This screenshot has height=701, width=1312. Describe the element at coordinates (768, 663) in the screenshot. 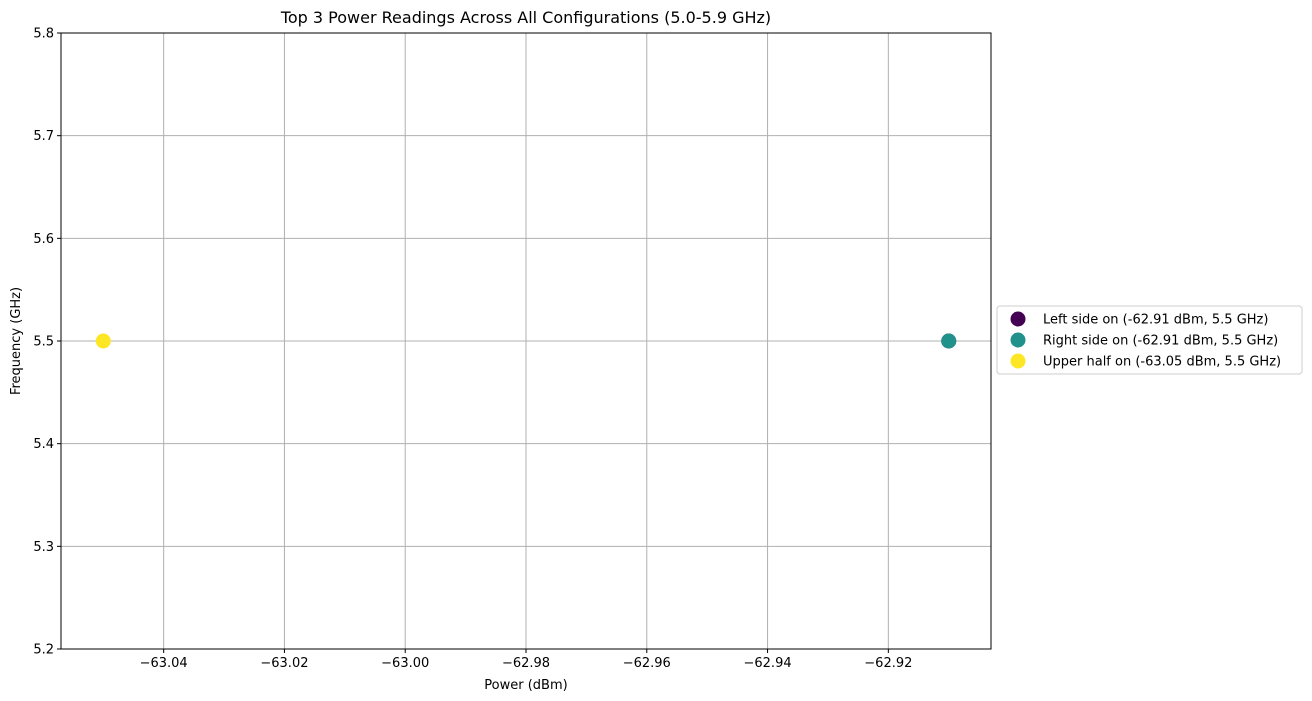

I see `x-tick-label: −62.94` at that location.